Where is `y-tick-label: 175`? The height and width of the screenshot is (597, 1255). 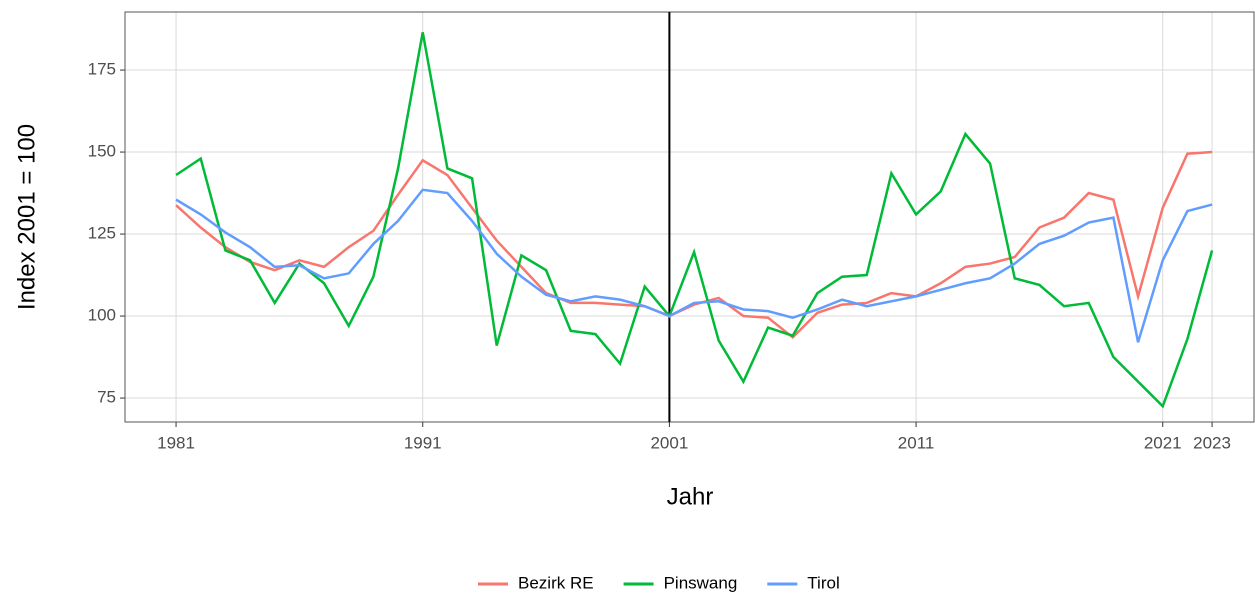 y-tick-label: 175 is located at coordinates (102, 69).